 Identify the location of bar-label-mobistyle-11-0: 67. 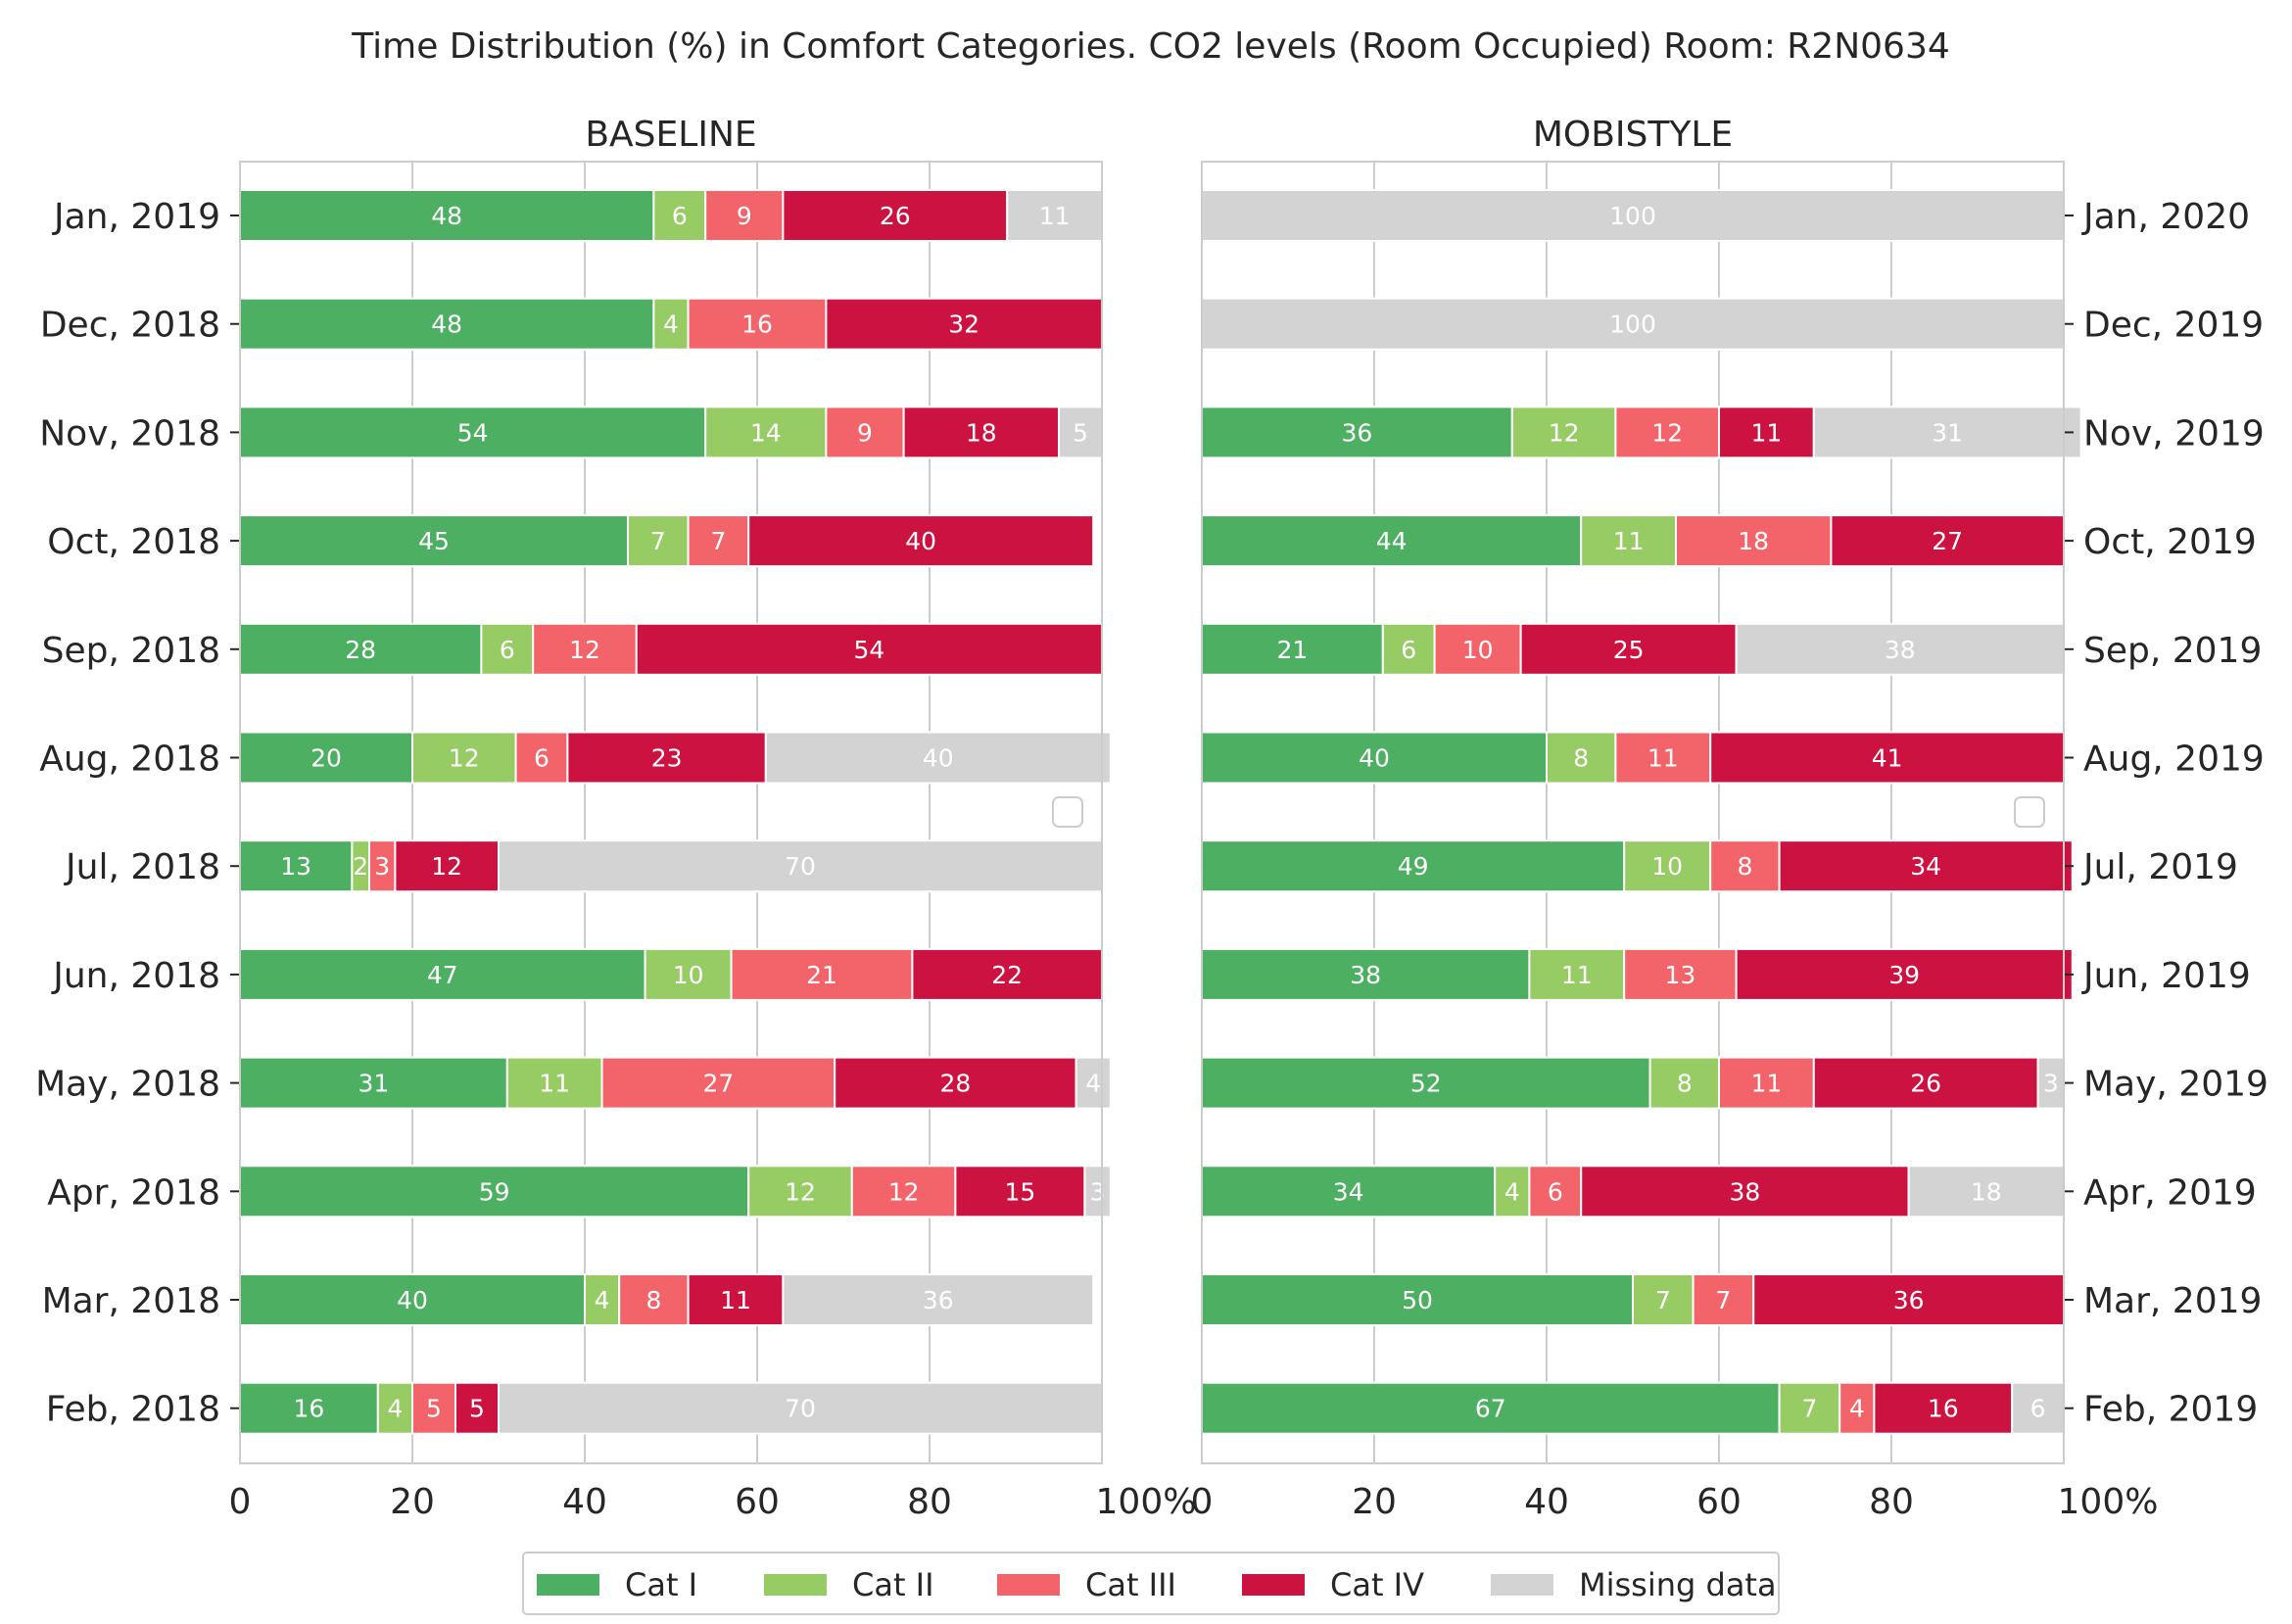
(1490, 1409).